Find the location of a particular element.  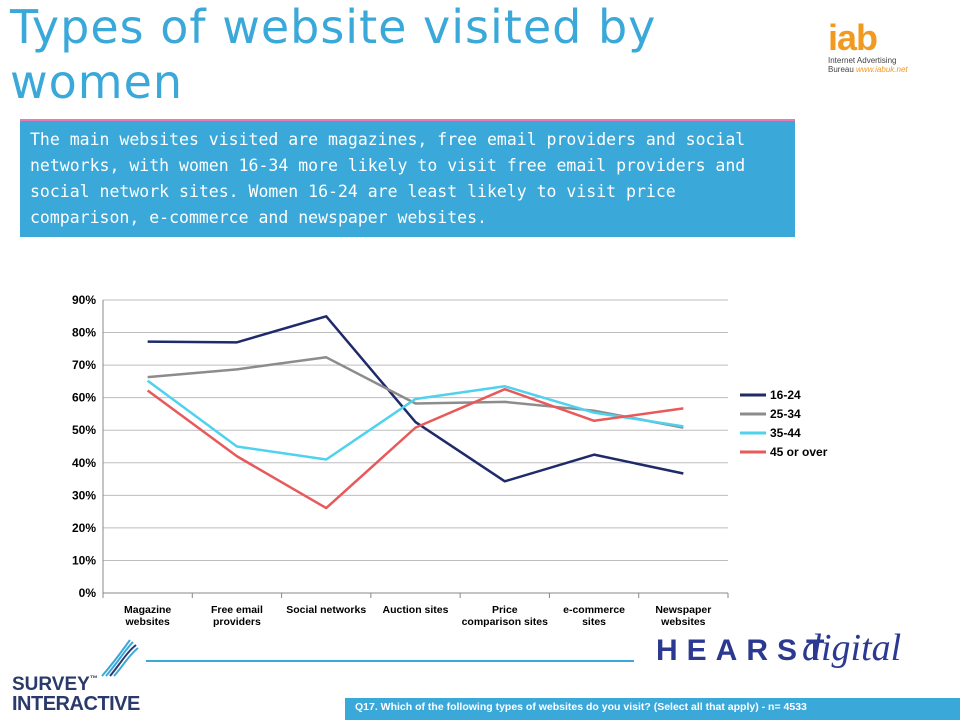

iab-logo-url: www.iabuk.net is located at coordinates (882, 69).